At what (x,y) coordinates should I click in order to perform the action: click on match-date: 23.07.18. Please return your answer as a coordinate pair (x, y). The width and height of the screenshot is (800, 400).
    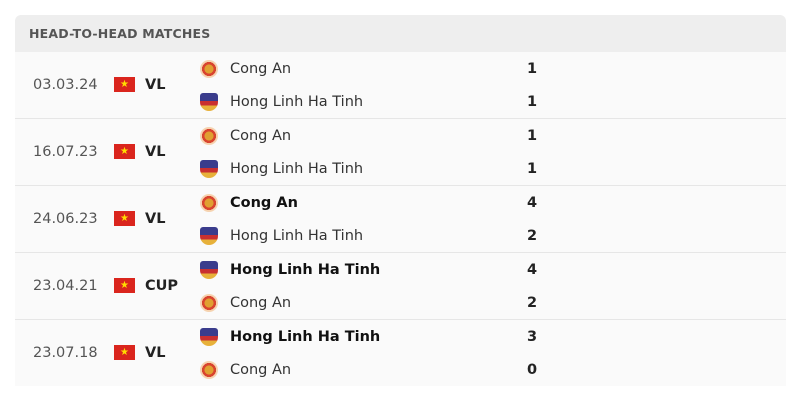
    Looking at the image, I should click on (65, 353).